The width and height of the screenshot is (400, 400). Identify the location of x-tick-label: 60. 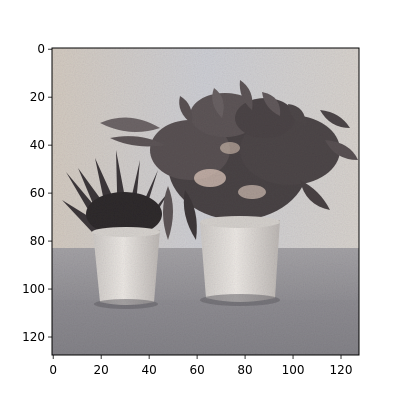
(196, 370).